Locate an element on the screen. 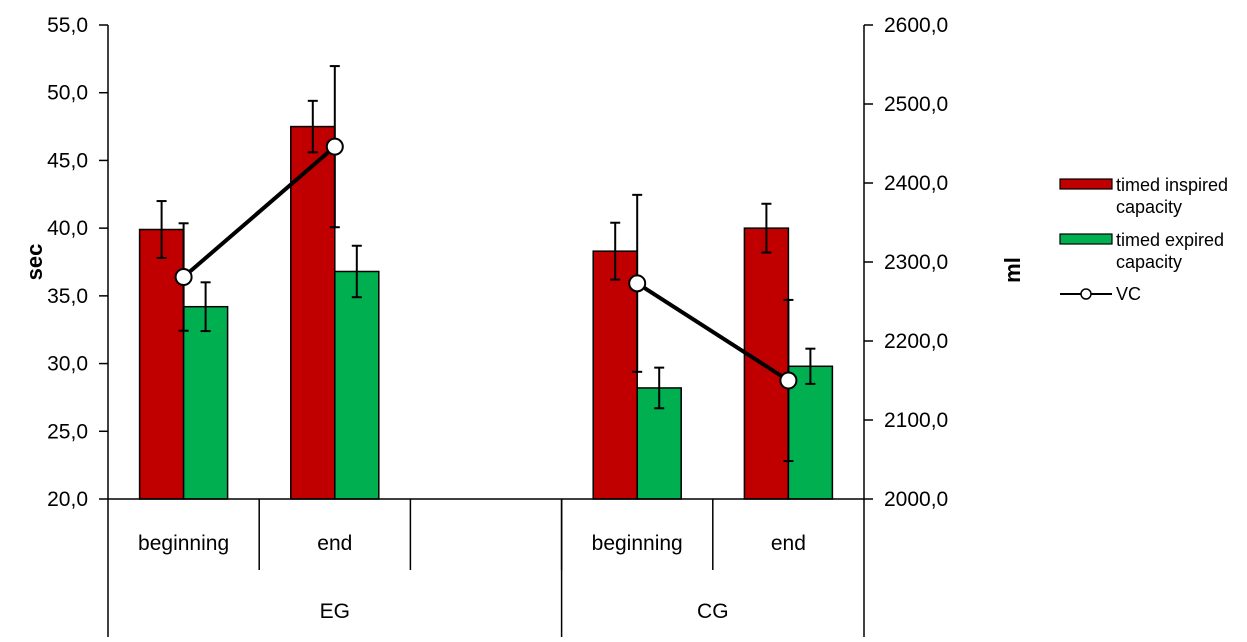 The height and width of the screenshot is (642, 1247). legend-label-2-0: VC is located at coordinates (1128, 294).